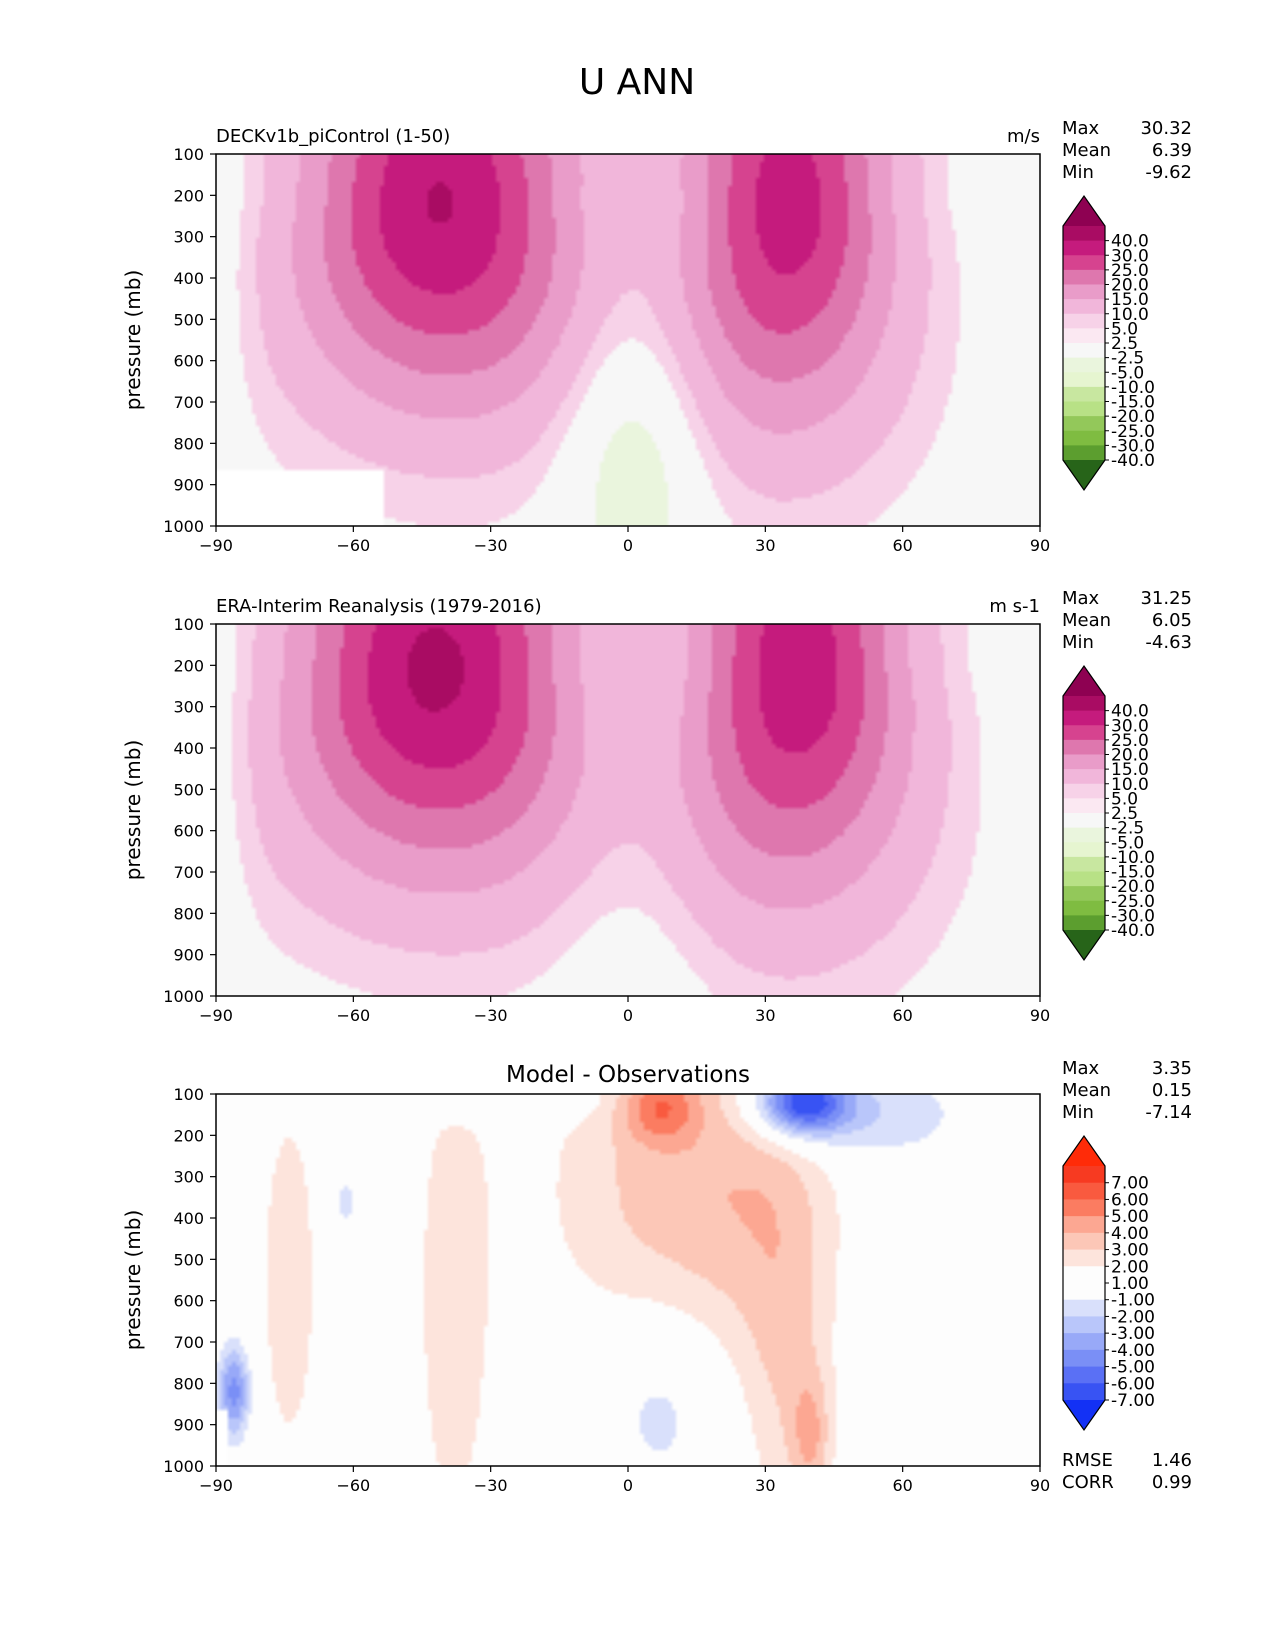 This screenshot has width=1275, height=1650. What do you see at coordinates (333, 136) in the screenshot?
I see `panel-title: DECKv1b_piControl (1-50)` at bounding box center [333, 136].